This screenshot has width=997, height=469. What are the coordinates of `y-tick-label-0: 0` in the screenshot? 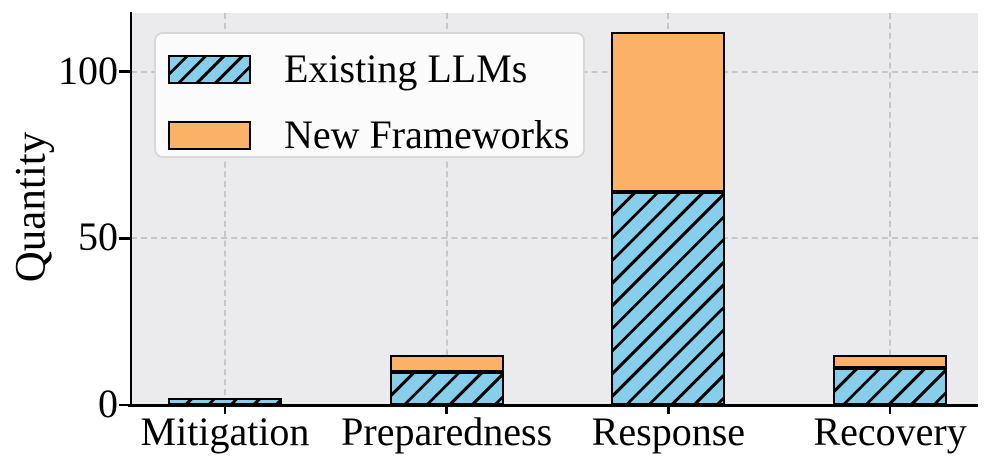 It's located at (108, 403).